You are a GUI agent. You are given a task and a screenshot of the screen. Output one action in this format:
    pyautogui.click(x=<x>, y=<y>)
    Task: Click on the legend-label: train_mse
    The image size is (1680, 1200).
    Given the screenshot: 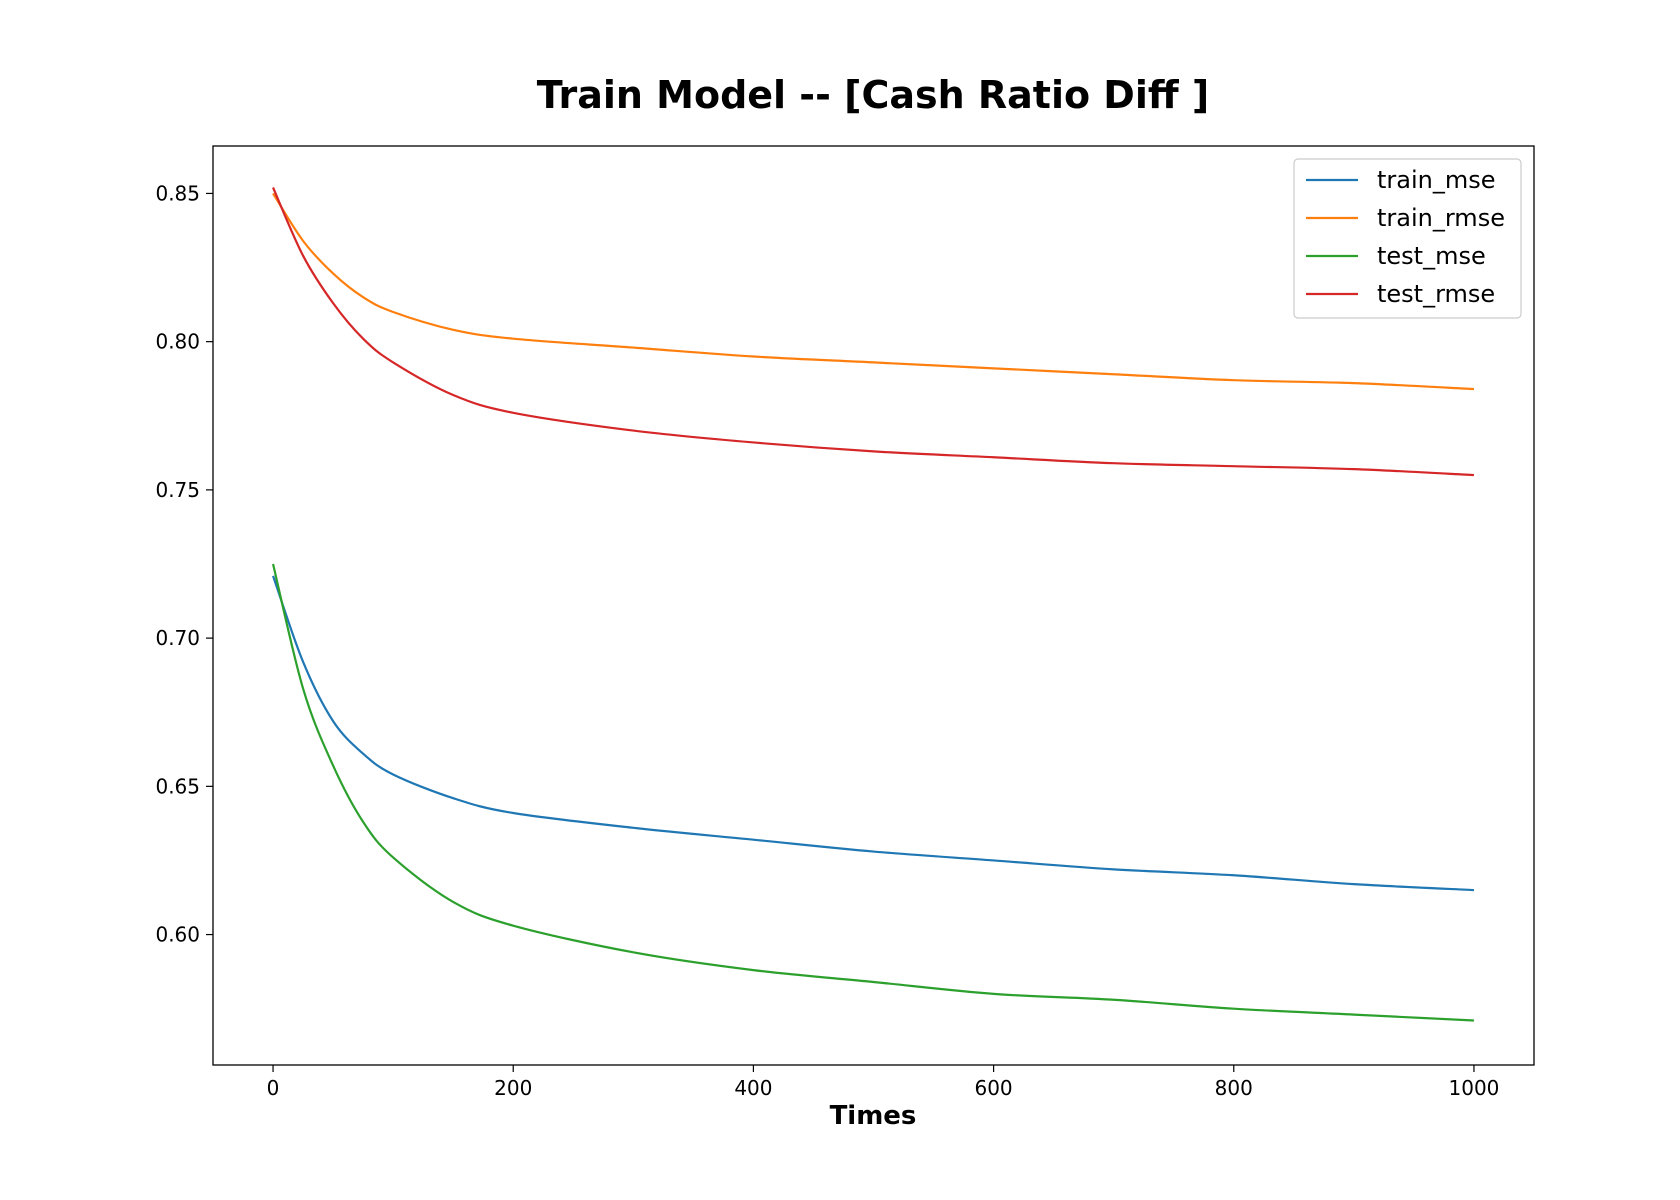 What is the action you would take?
    pyautogui.click(x=1436, y=180)
    